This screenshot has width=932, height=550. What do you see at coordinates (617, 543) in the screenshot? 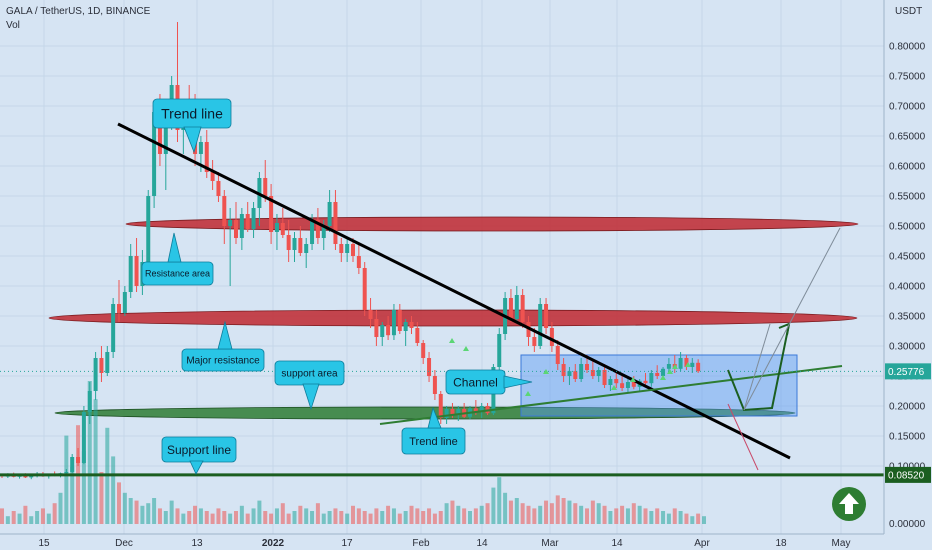
I see `time-tick-label: 14` at bounding box center [617, 543].